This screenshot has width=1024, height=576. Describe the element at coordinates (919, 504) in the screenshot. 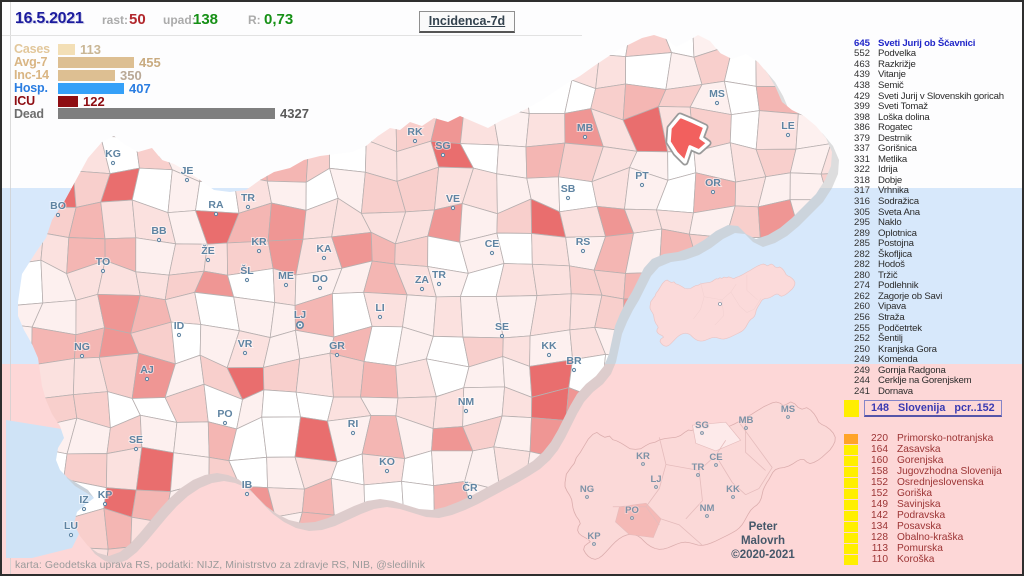

I see `region-name: Savinjska` at that location.